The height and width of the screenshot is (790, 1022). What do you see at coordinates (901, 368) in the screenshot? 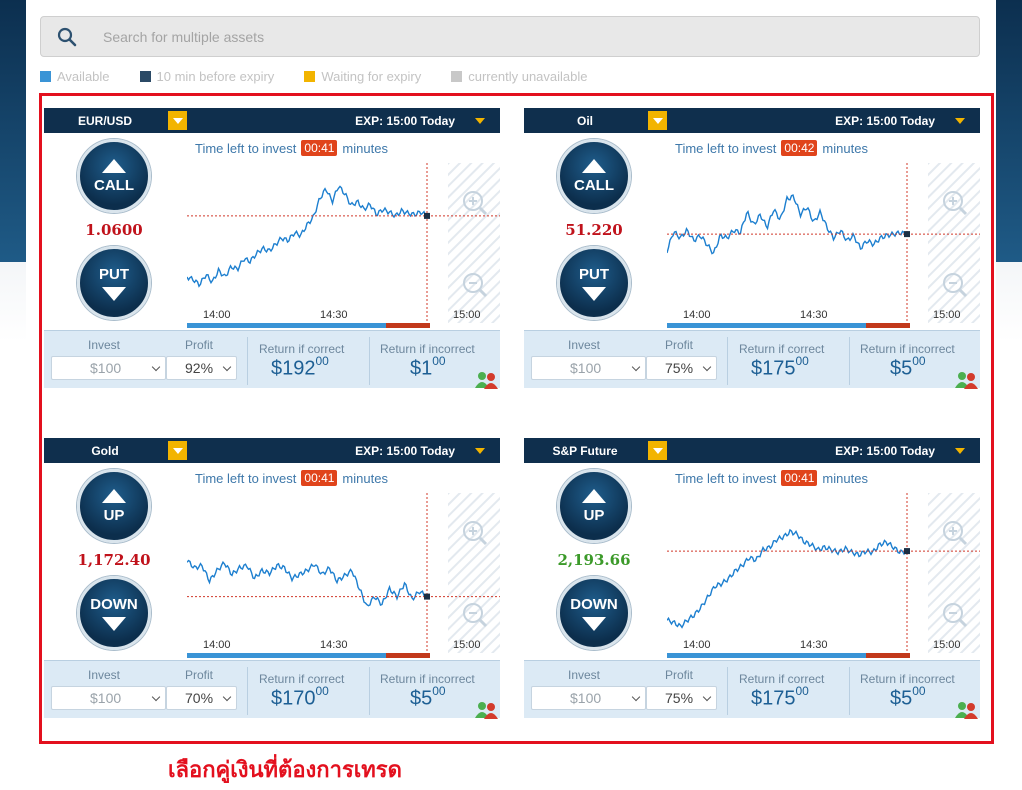
I see `return-incorrect-amount: $5` at bounding box center [901, 368].